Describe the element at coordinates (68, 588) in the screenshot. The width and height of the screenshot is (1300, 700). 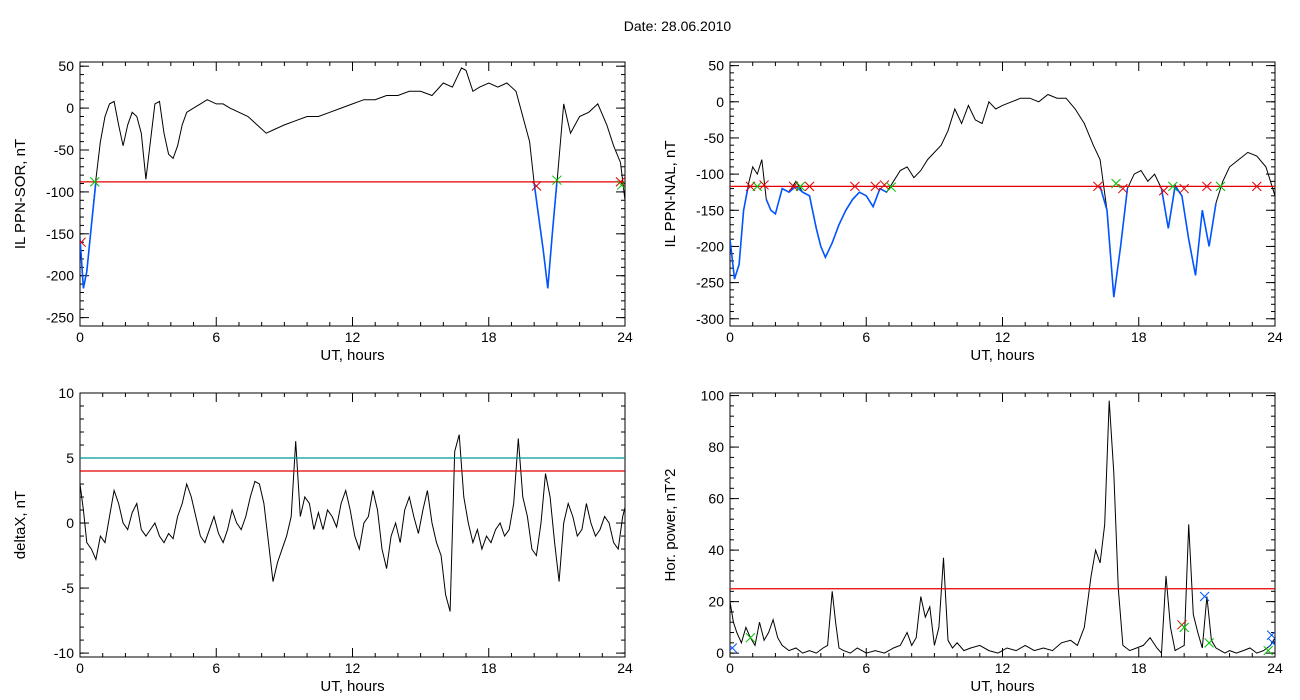
I see `y-tick-label: -5` at that location.